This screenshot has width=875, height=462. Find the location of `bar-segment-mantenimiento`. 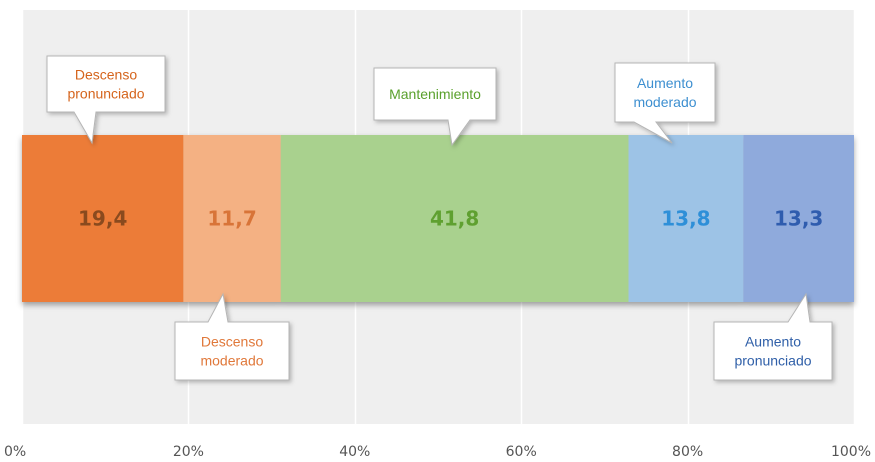

bar-segment-mantenimiento is located at coordinates (454, 218).